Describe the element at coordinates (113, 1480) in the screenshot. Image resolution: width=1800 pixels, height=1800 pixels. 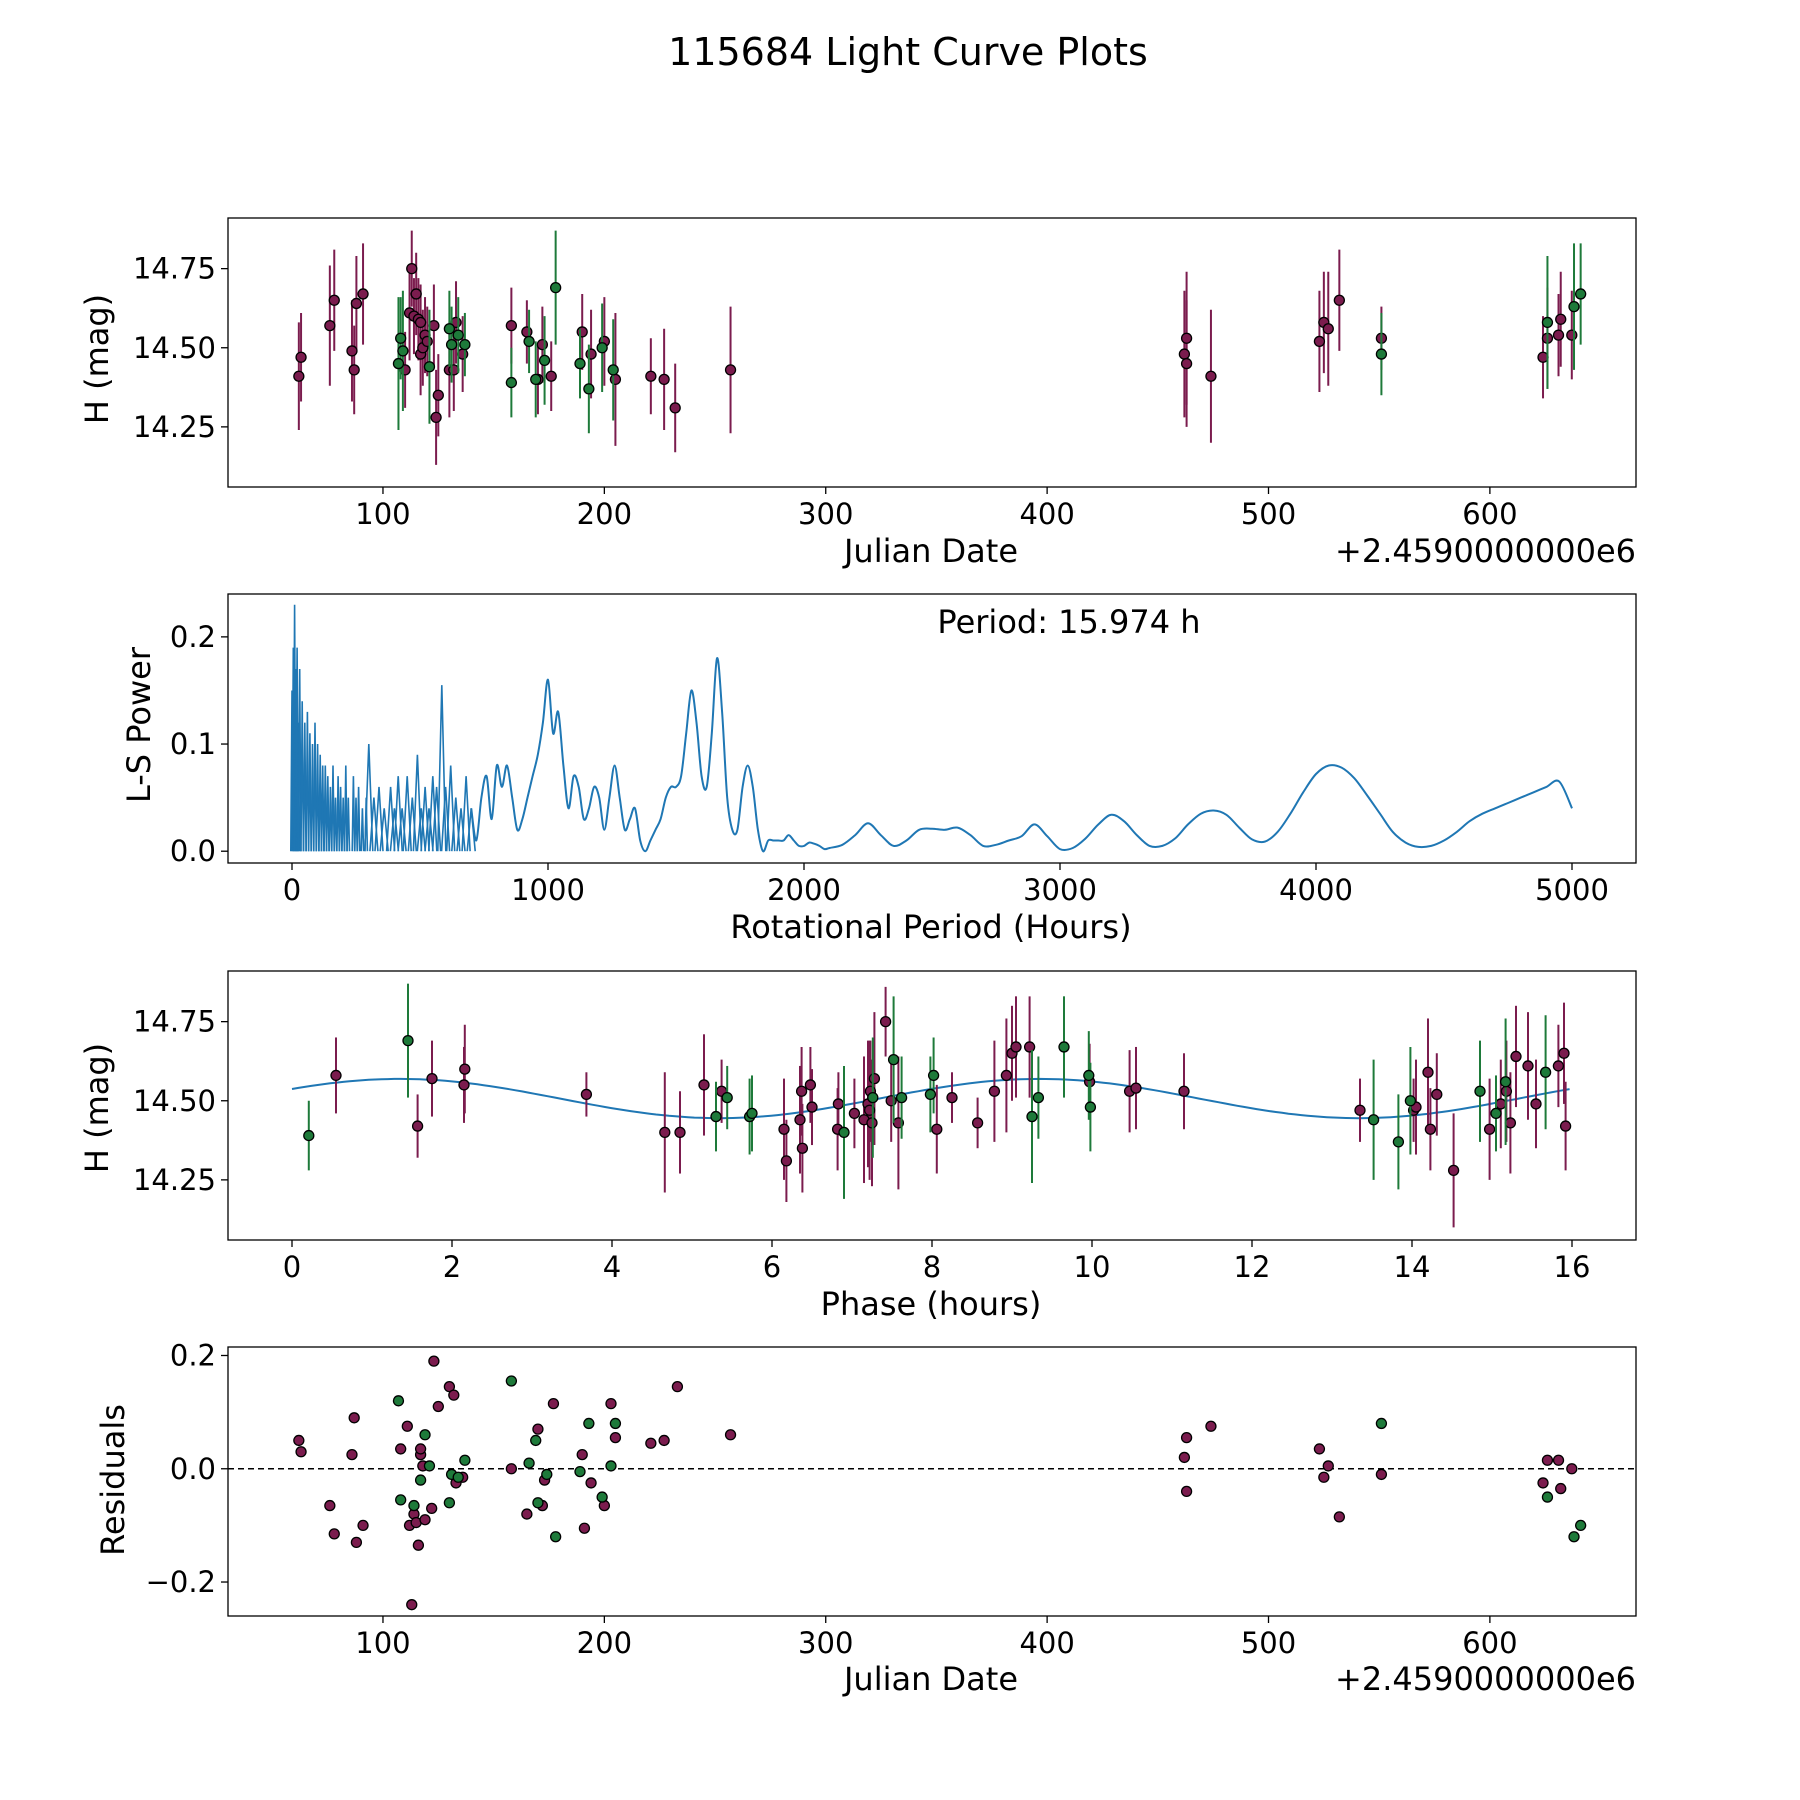
I see `residuals-ylabel: Residuals` at that location.